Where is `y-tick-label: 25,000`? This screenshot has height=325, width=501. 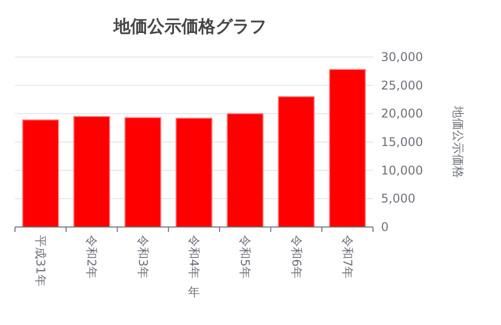 y-tick-label: 25,000 is located at coordinates (402, 85).